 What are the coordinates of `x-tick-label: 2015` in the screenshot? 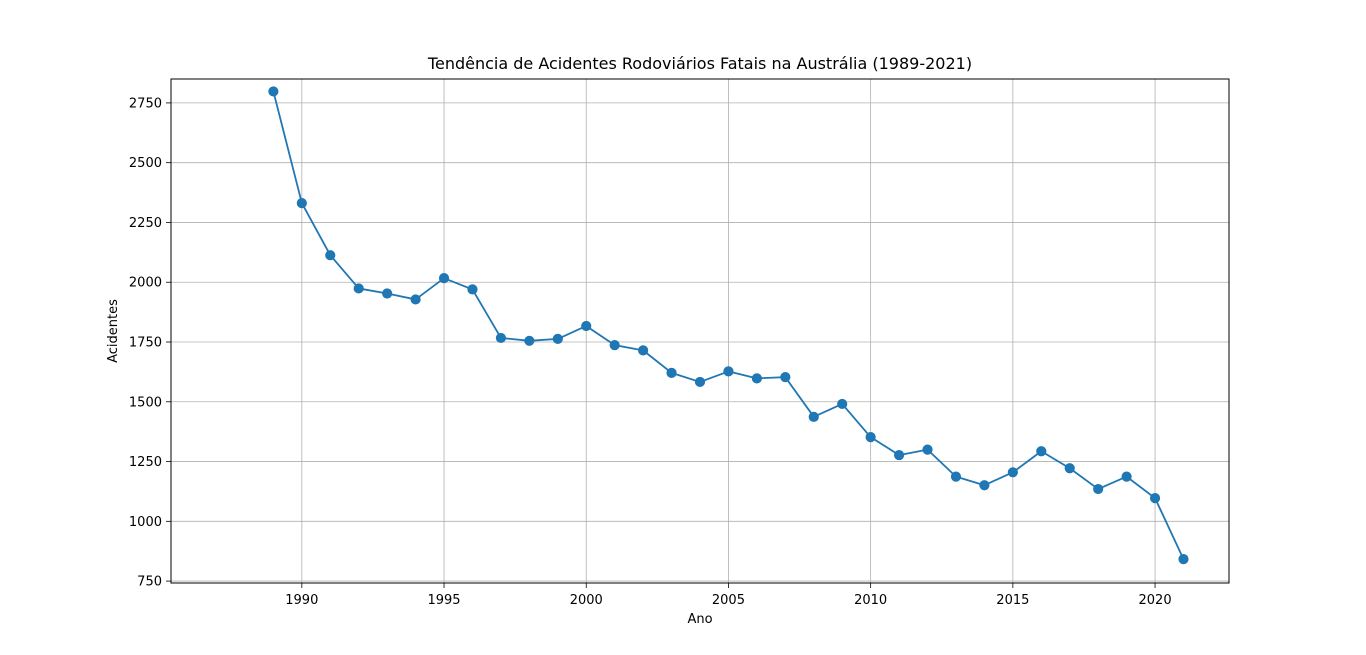 It's located at (1012, 600).